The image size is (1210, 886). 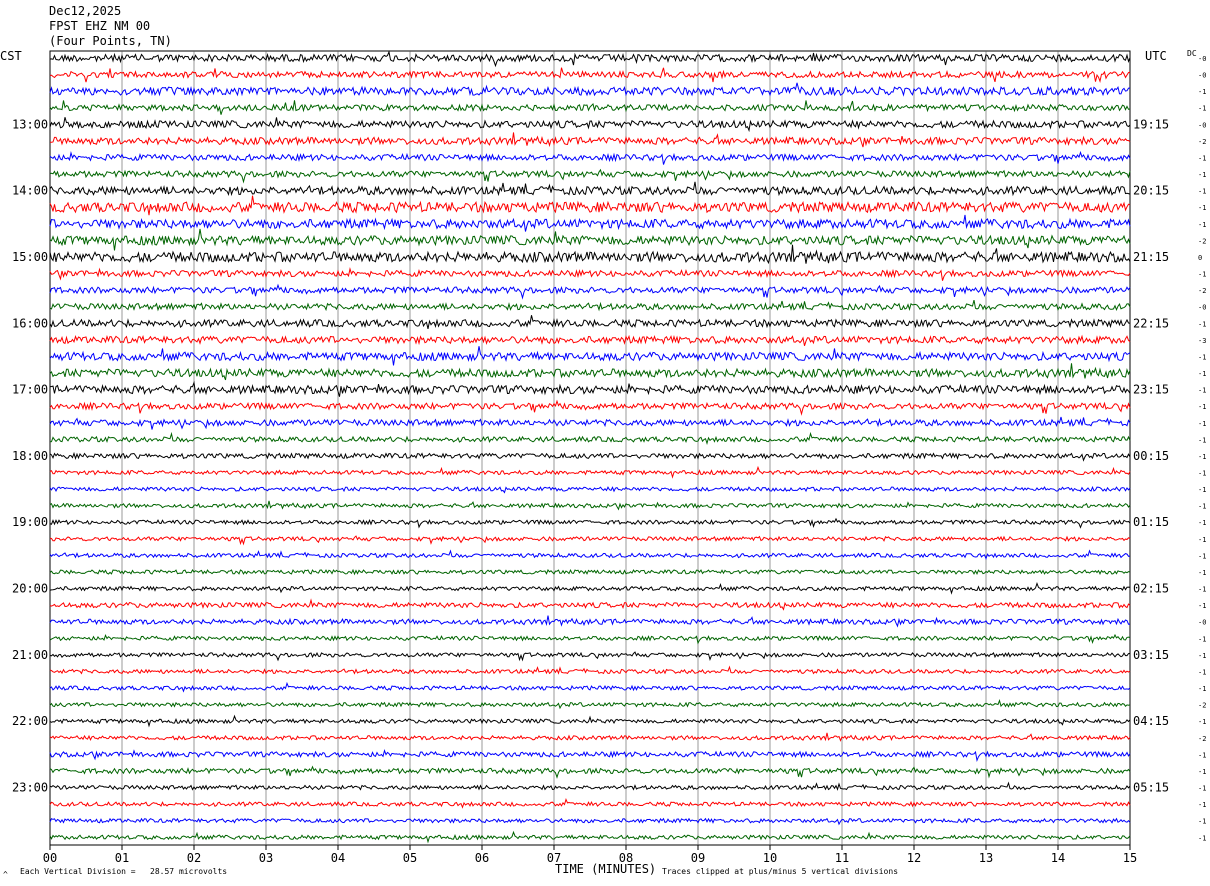 I want to click on right-hour-label: 00:15, so click(x=1151, y=456).